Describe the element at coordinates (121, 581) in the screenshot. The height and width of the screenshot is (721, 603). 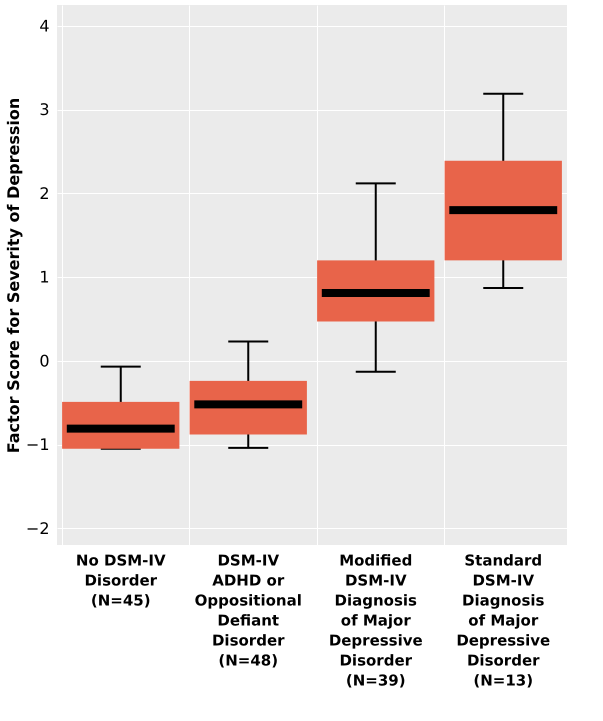
I see `x-tick-label: No DSM-IV Disorder (N=45)` at that location.